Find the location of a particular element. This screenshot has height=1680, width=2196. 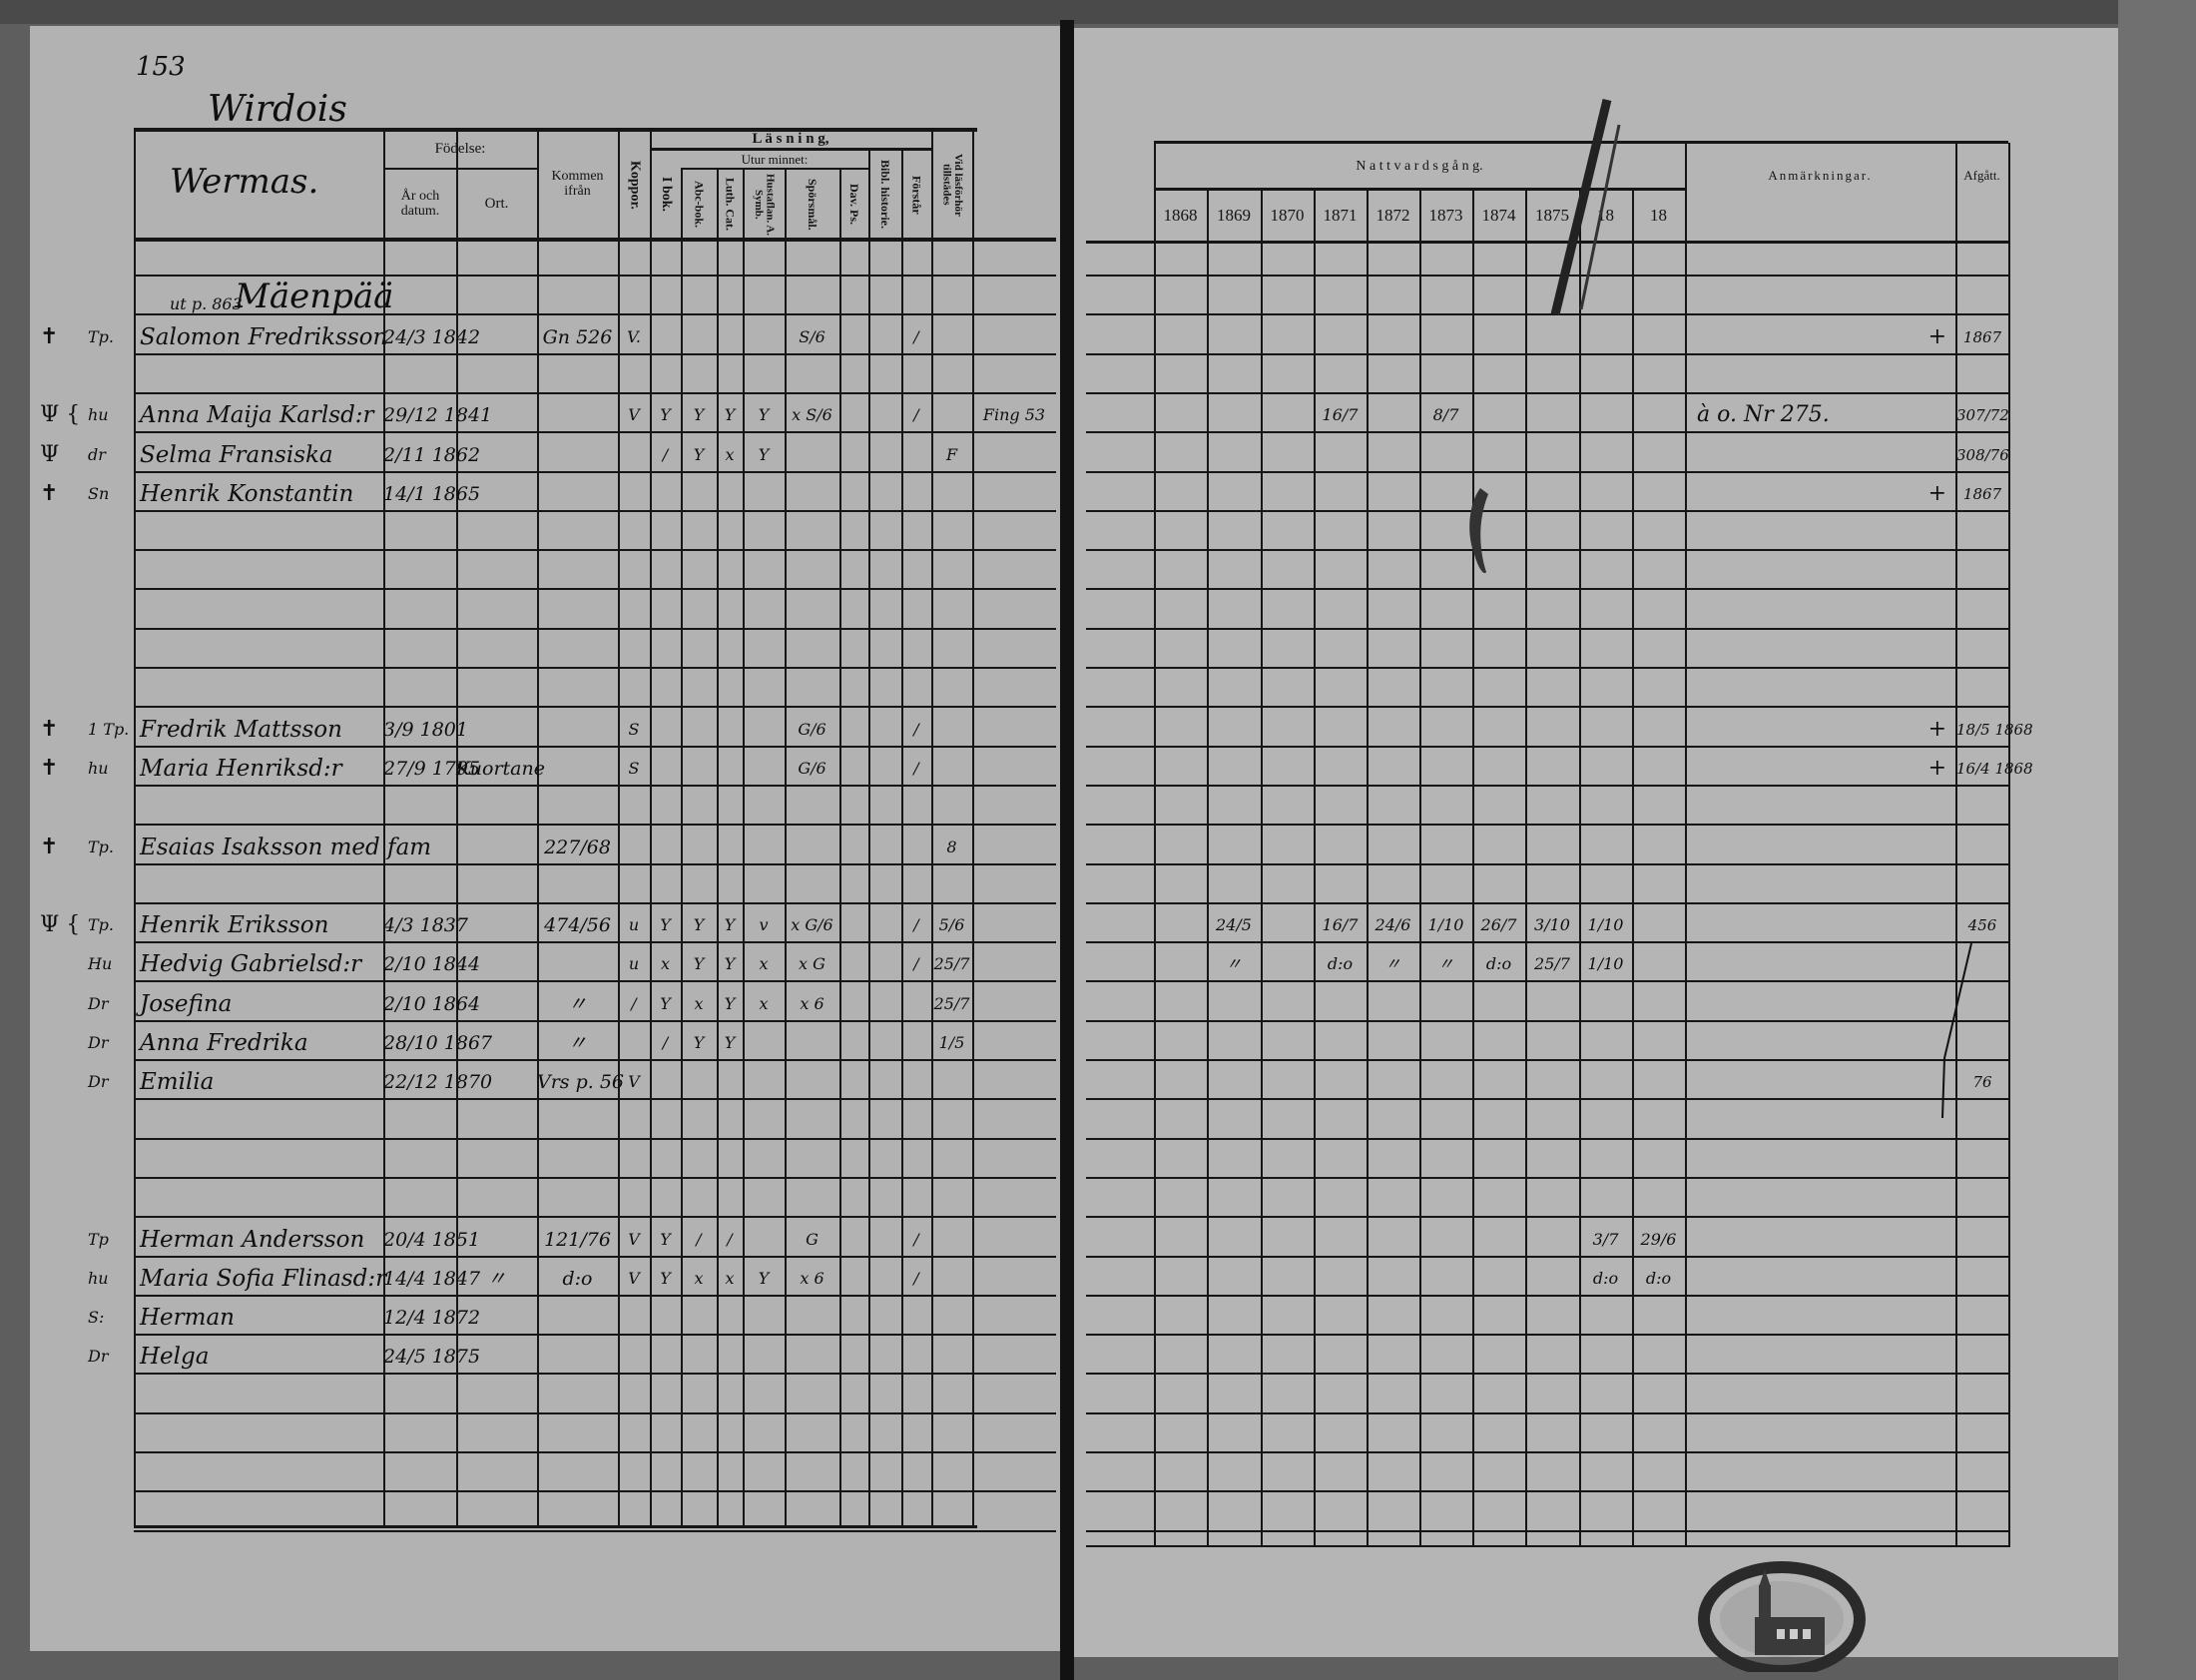

cell-birth: 24/5 1875 is located at coordinates (432, 1357).